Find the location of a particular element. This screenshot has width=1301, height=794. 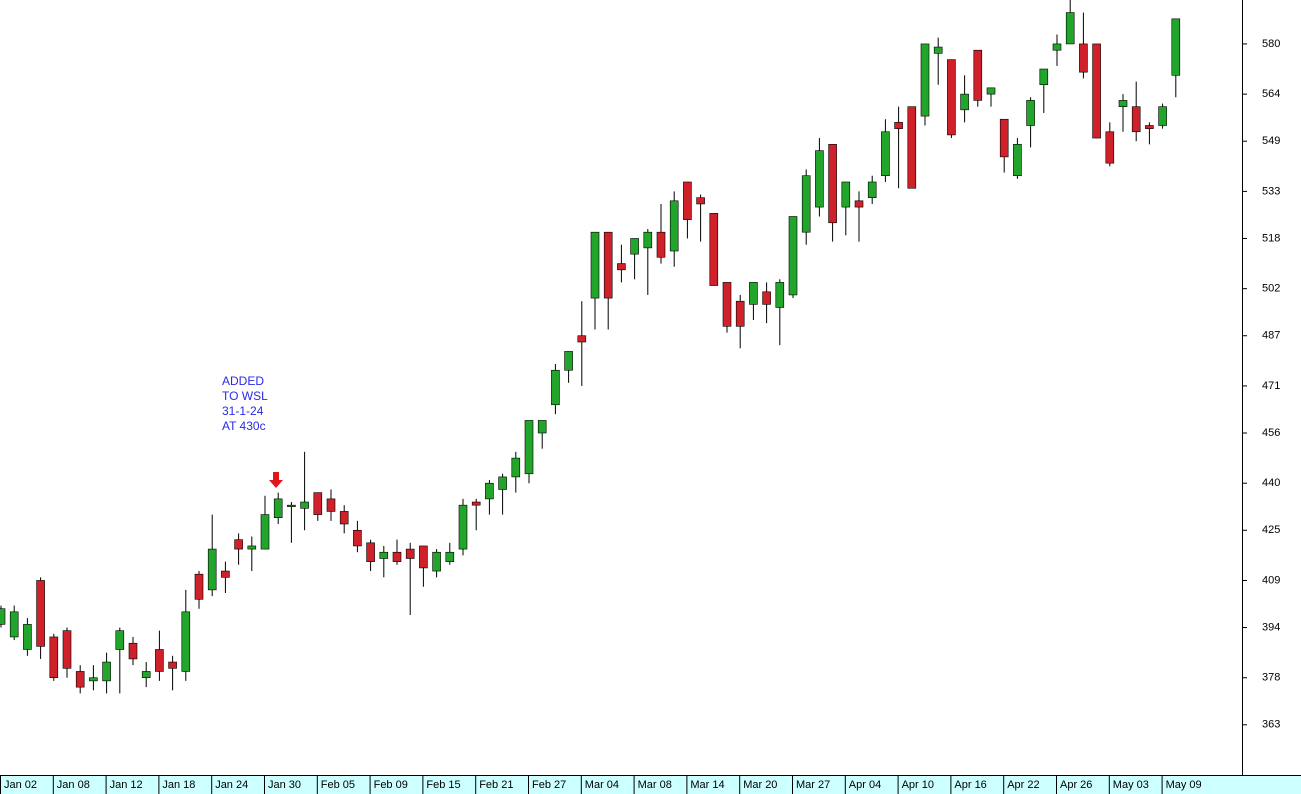

annotation: TO WSL is located at coordinates (245, 396).